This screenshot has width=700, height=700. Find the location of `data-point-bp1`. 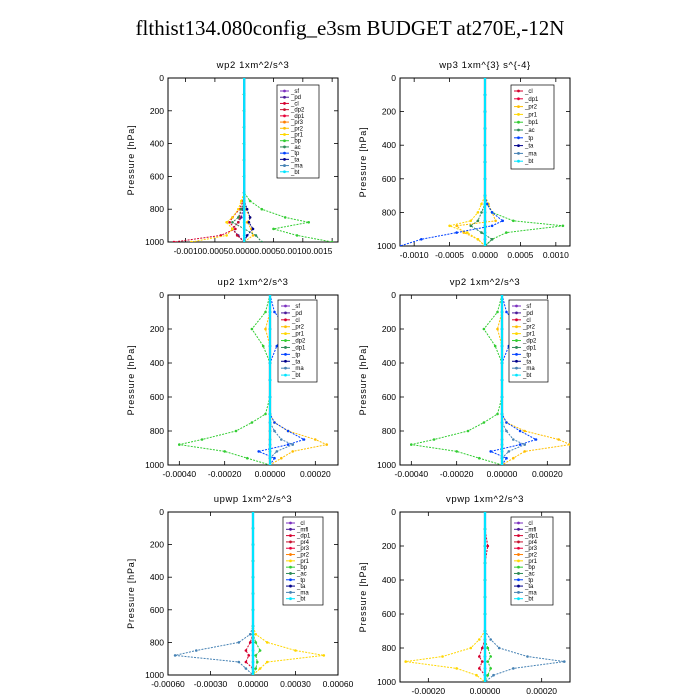

data-point-bp1 is located at coordinates (506, 232).